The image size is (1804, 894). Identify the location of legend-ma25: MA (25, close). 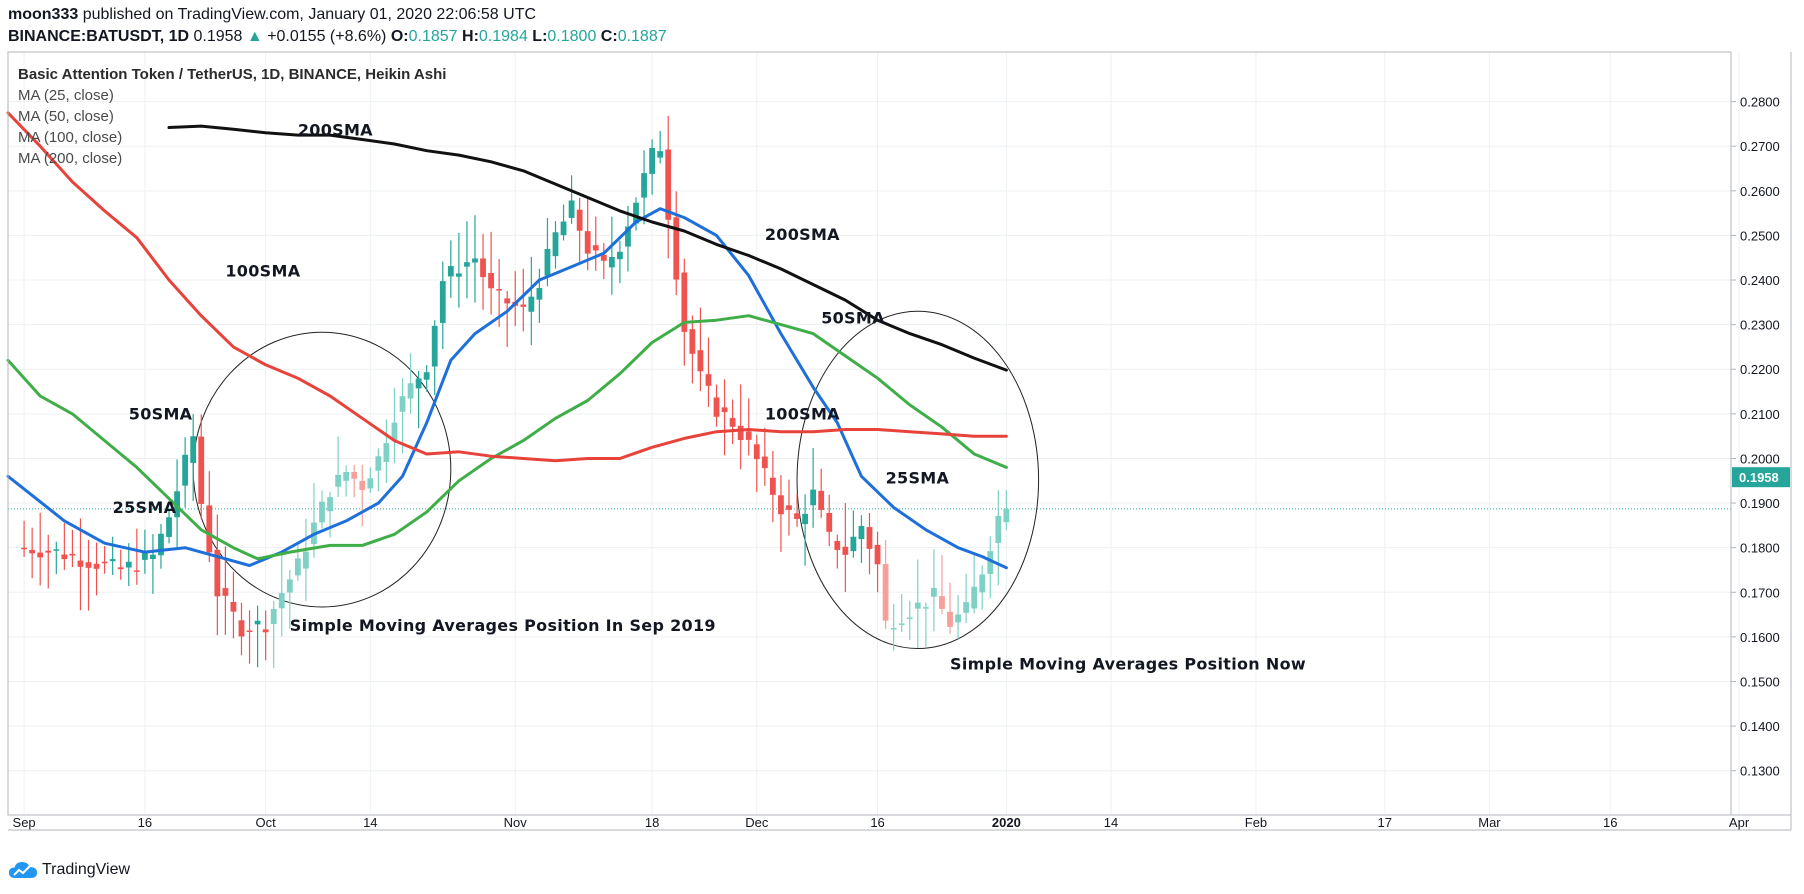
(66, 95).